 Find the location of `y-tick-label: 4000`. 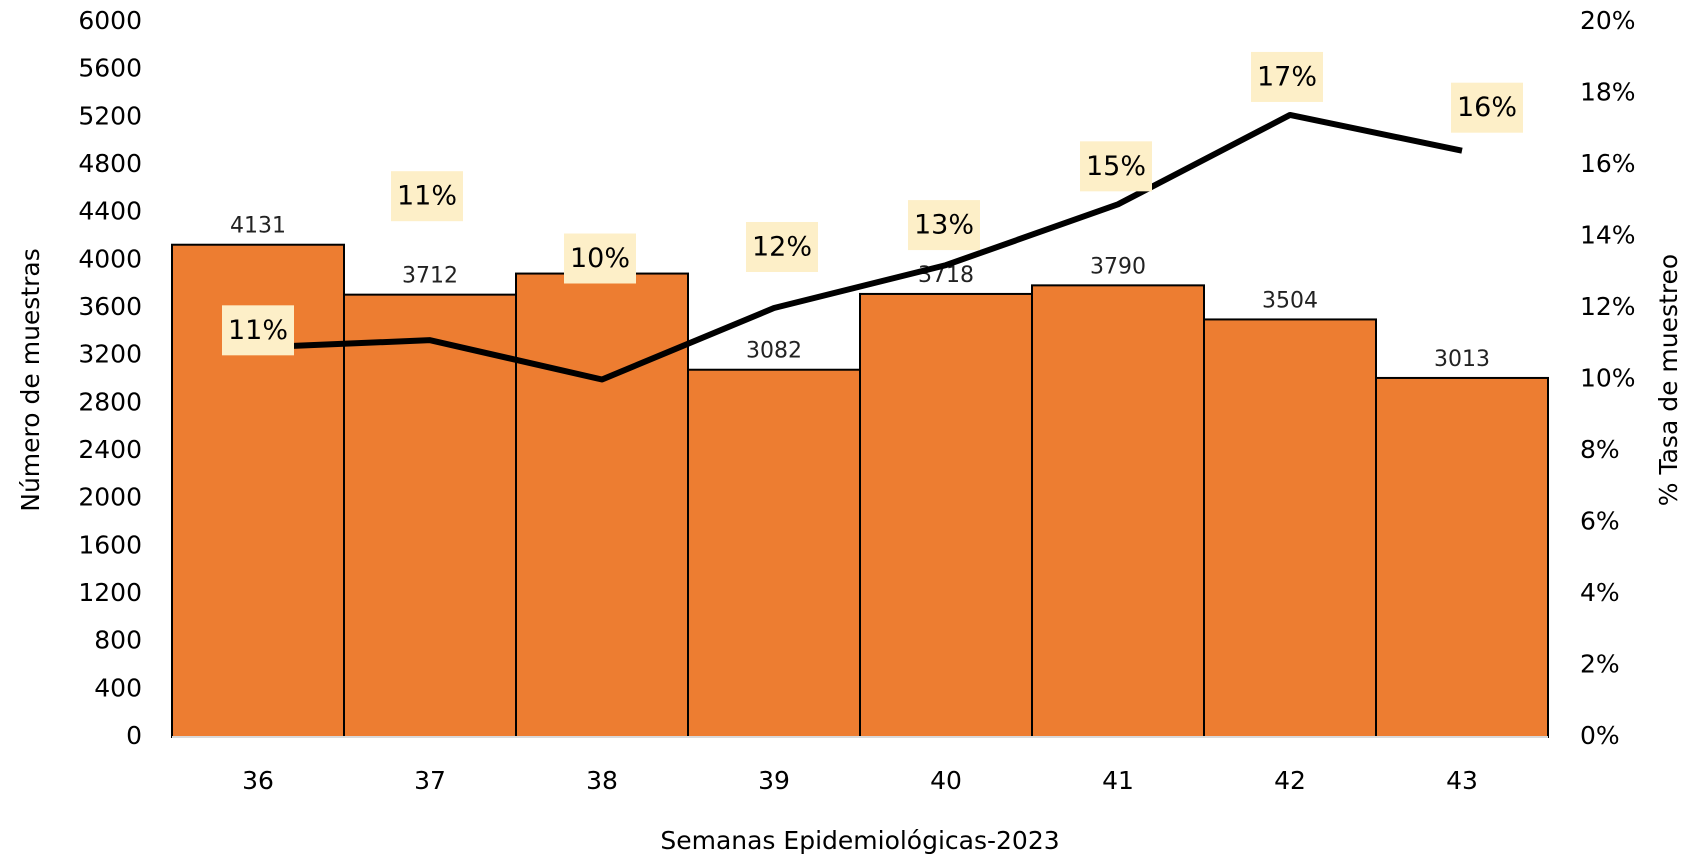

y-tick-label: 4000 is located at coordinates (110, 258).